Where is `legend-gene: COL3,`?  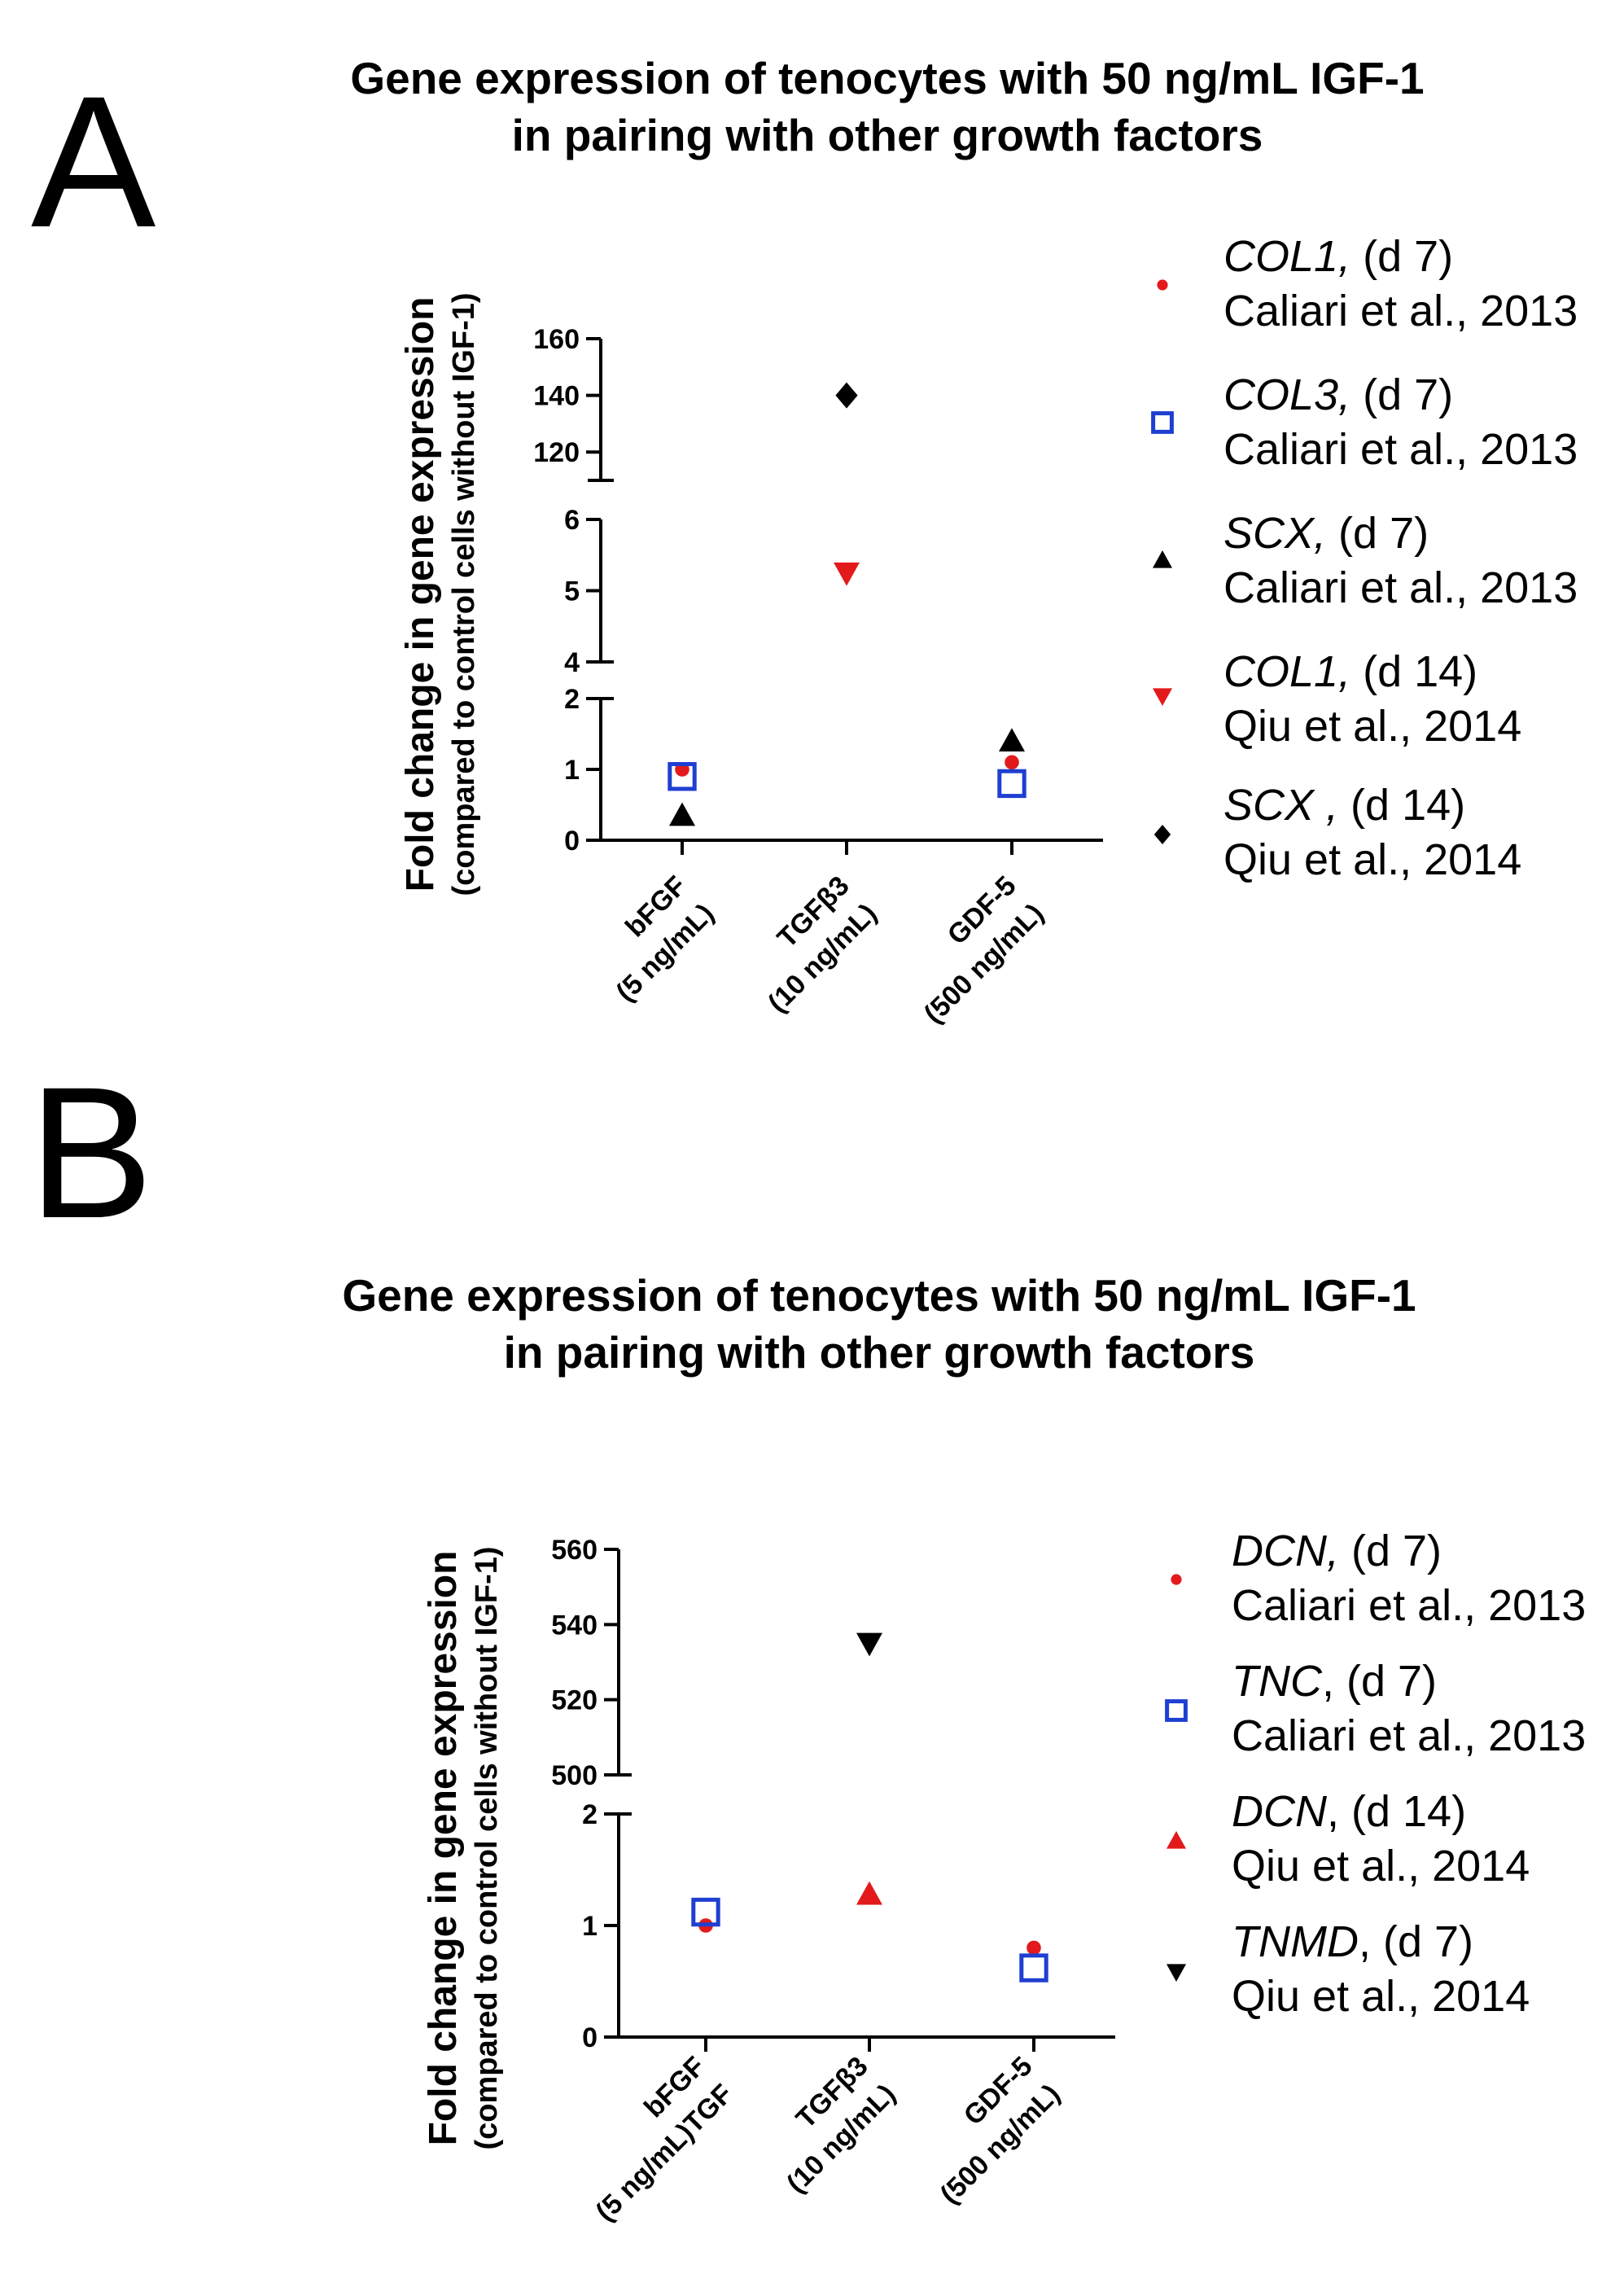
legend-gene: COL3, is located at coordinates (1286, 394).